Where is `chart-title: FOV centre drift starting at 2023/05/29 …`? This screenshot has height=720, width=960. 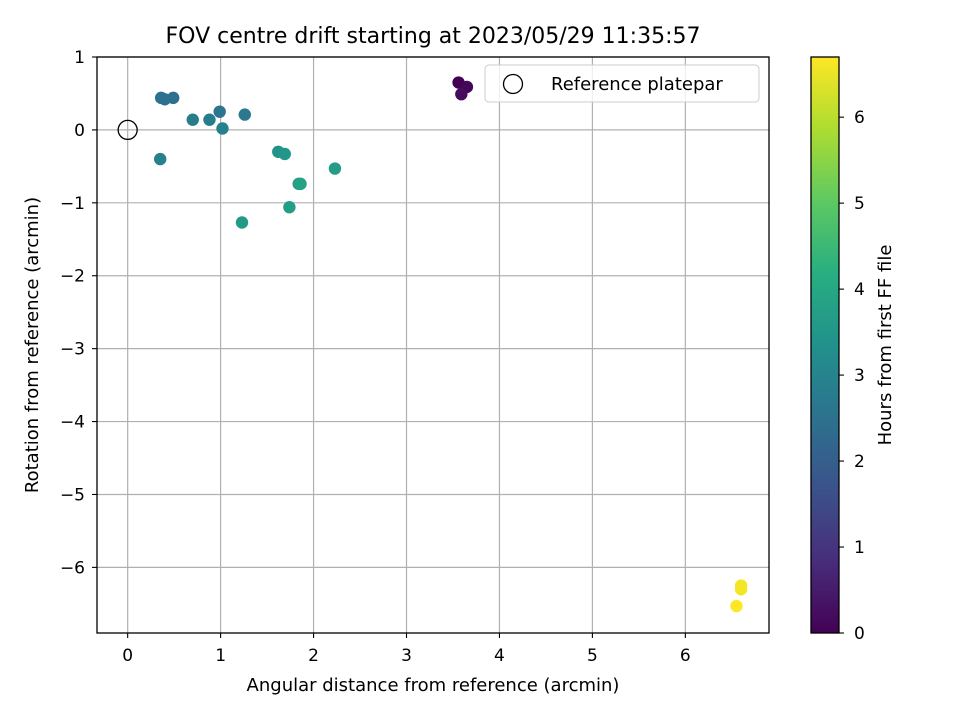 chart-title: FOV centre drift starting at 2023/05/29 … is located at coordinates (433, 36).